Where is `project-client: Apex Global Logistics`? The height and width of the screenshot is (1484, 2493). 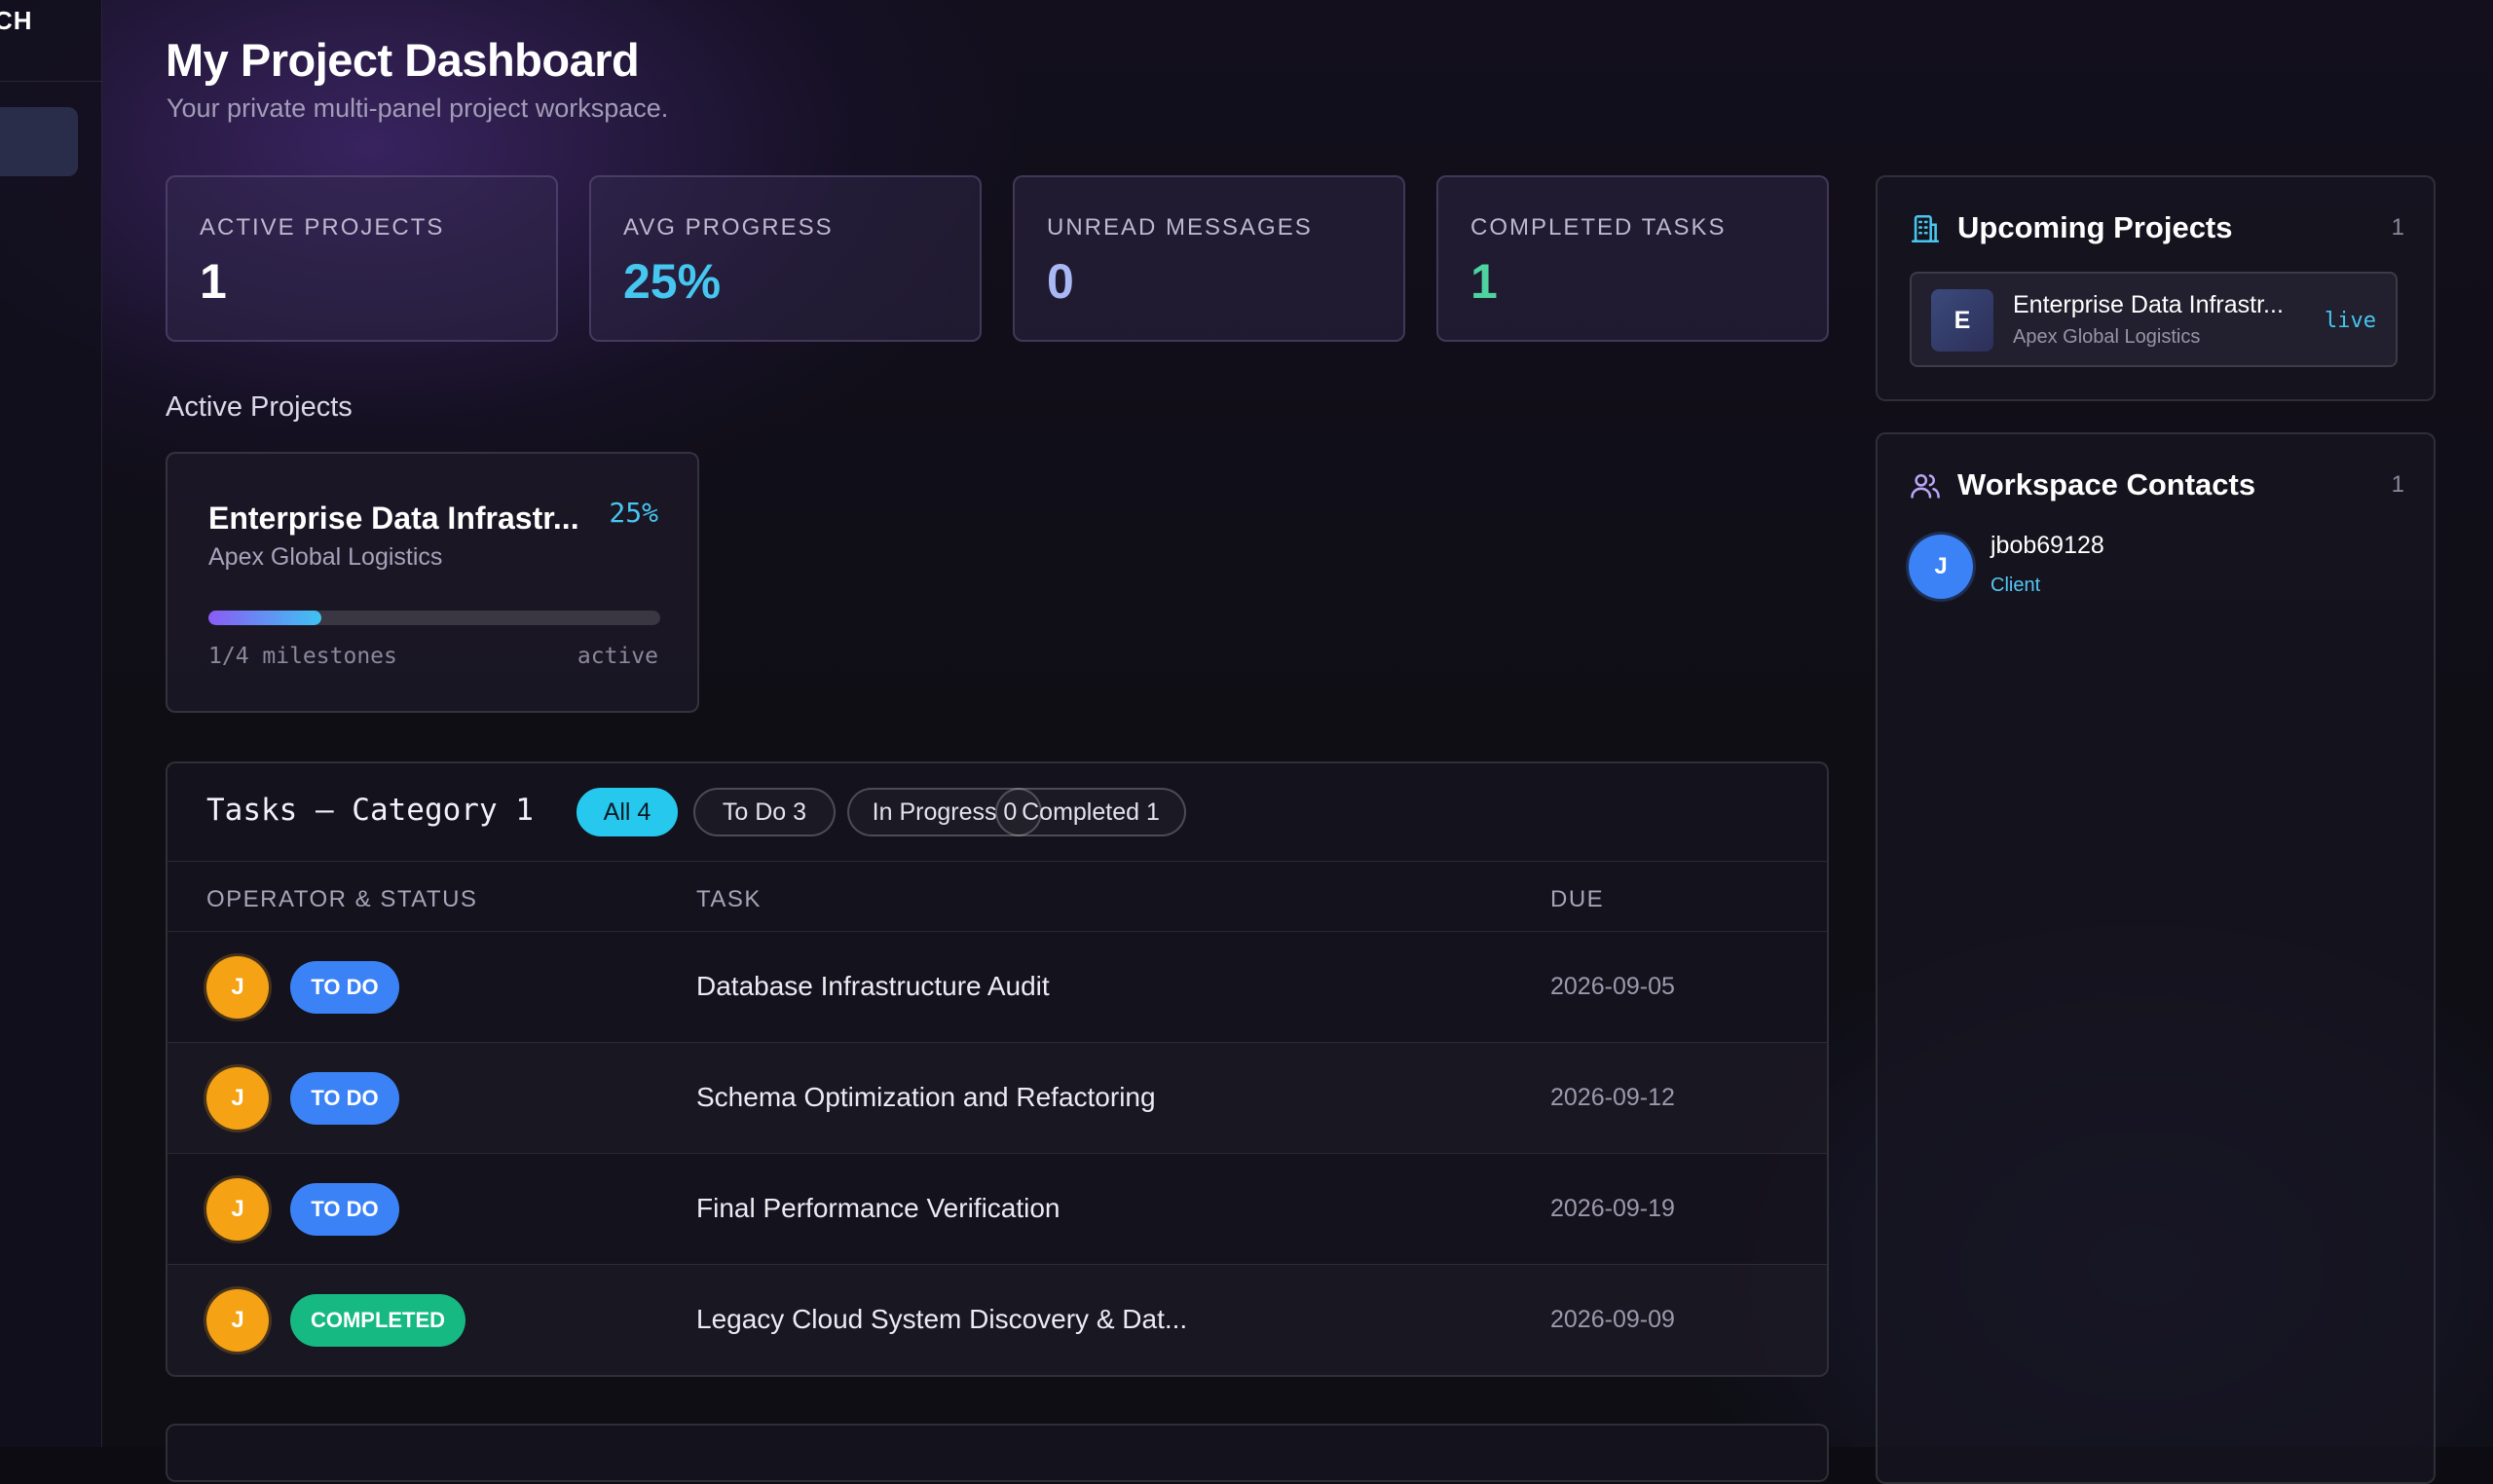
project-client: Apex Global Logistics is located at coordinates (325, 557).